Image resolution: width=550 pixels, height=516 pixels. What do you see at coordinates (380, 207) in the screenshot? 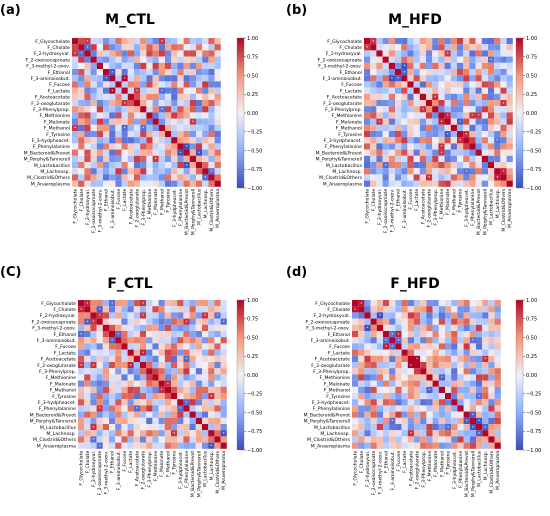
I see `x-tick-label: F_2-hydroxyval.` at bounding box center [380, 207].